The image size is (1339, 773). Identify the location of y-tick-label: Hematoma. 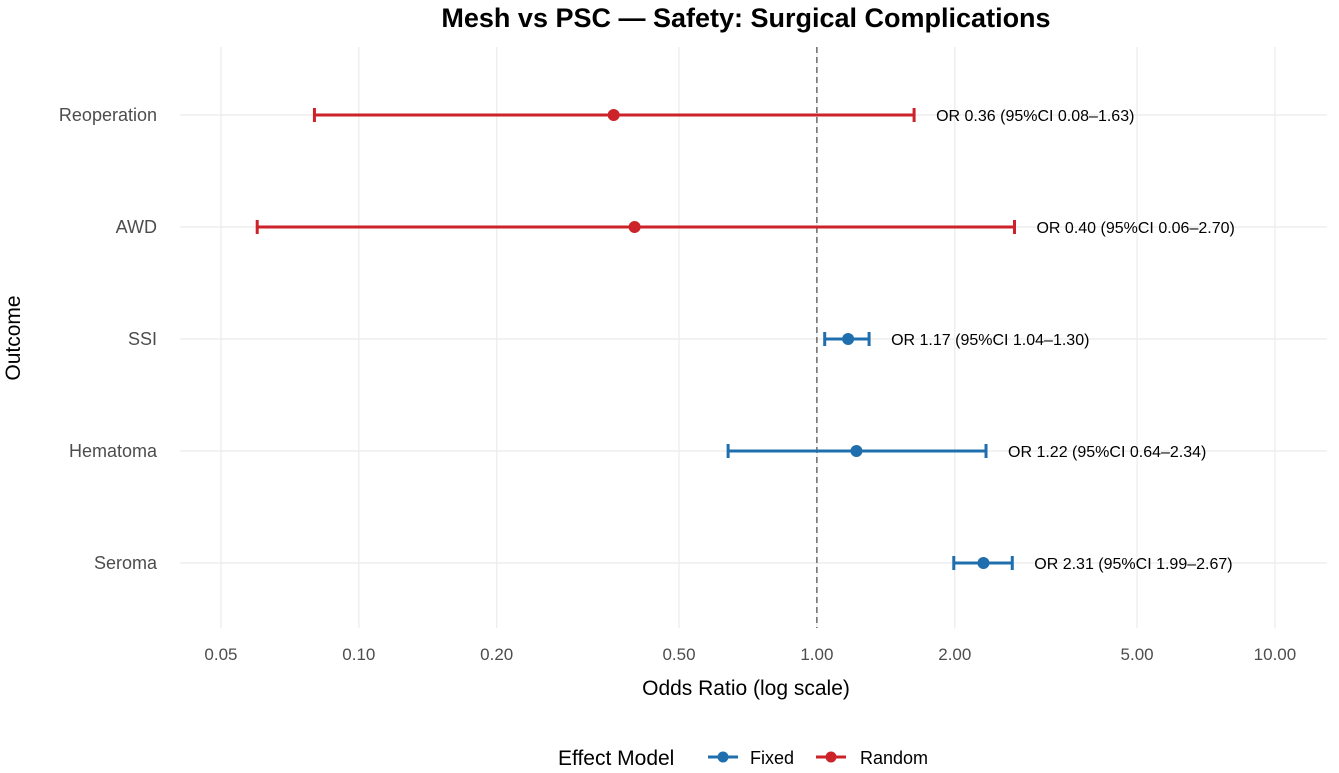
(113, 451).